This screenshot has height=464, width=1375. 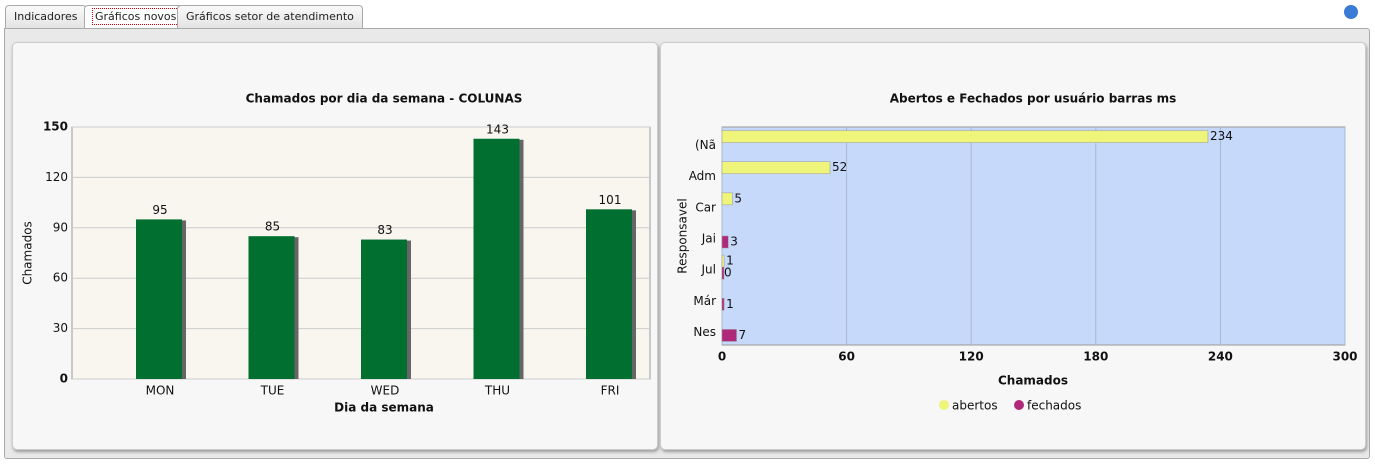 What do you see at coordinates (160, 391) in the screenshot?
I see `x-tick-label: MON` at bounding box center [160, 391].